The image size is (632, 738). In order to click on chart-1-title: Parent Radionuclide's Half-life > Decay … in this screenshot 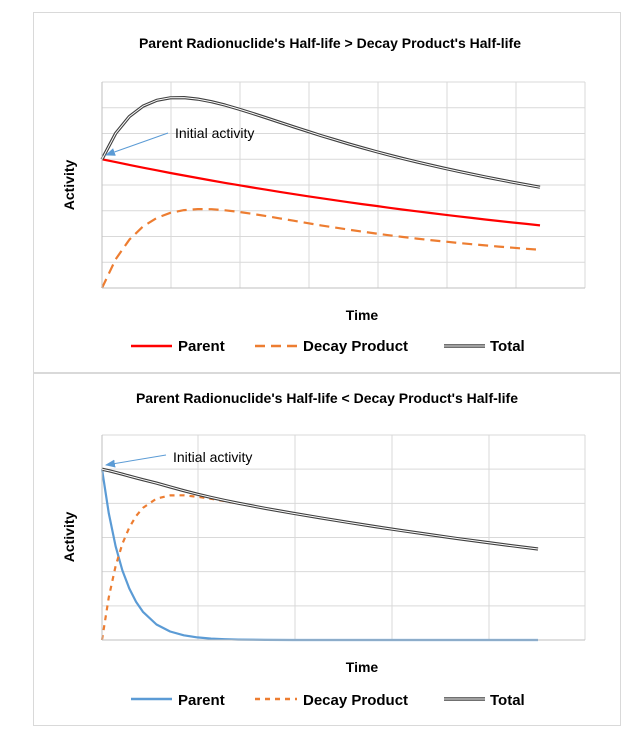, I will do `click(330, 43)`.